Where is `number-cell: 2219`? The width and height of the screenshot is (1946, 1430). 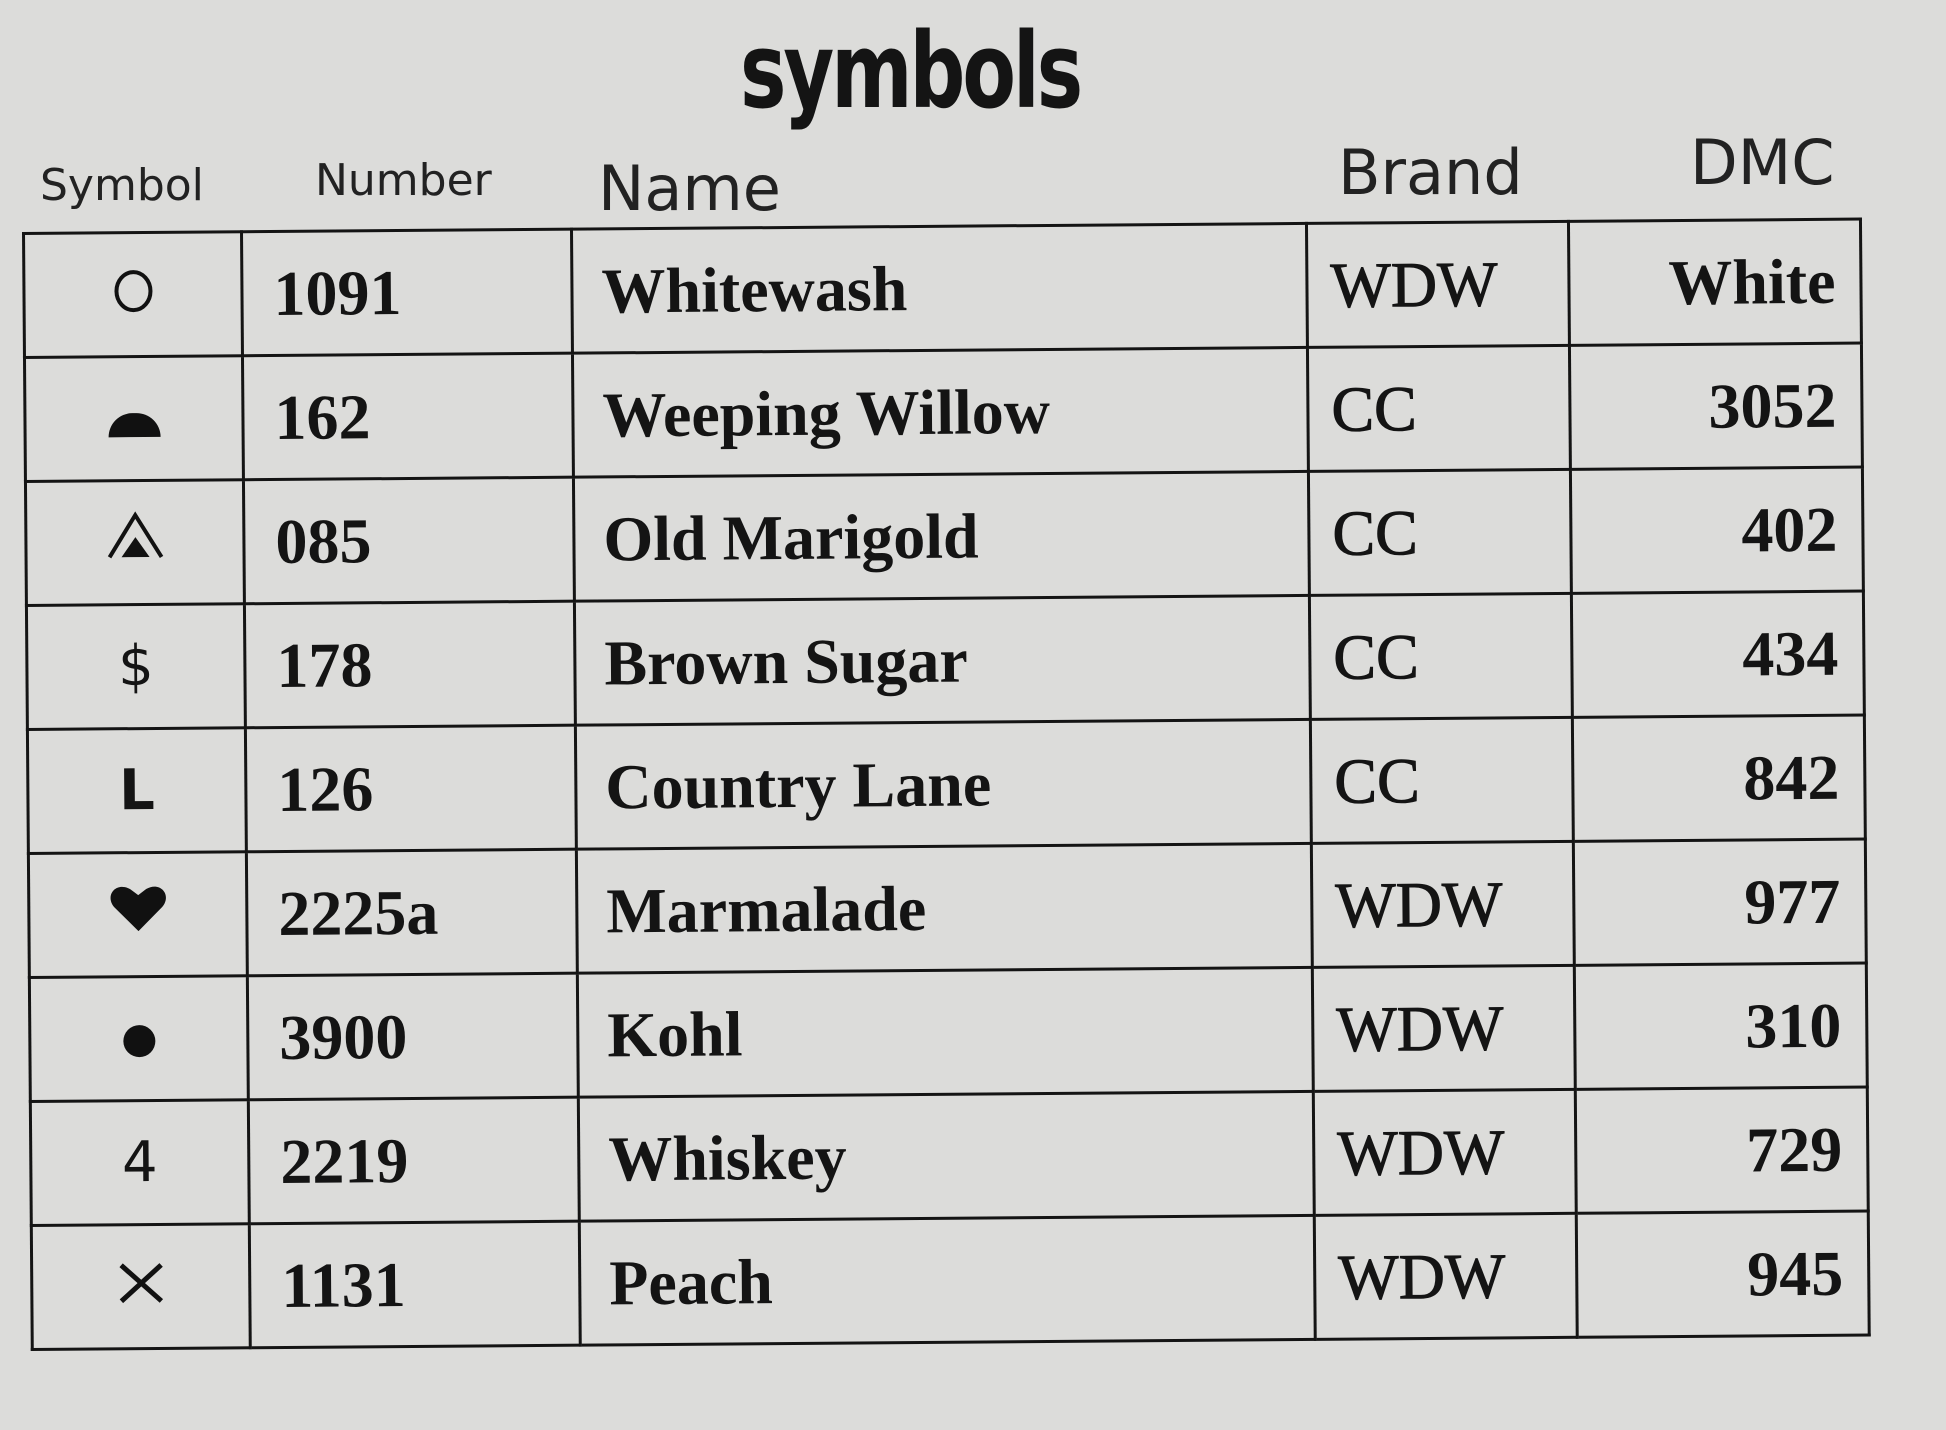
number-cell: 2219 is located at coordinates (414, 1160).